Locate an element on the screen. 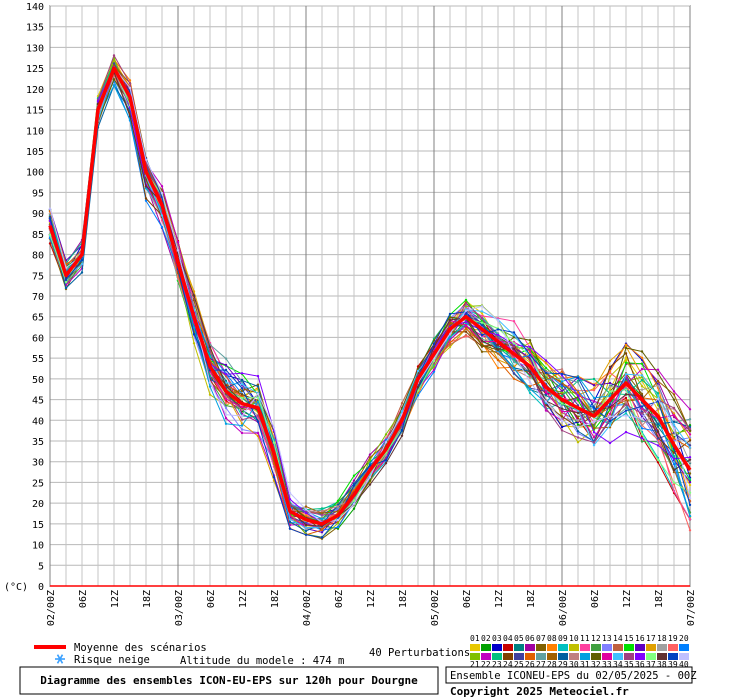 The height and width of the screenshot is (700, 740). y-tick-label: 5 is located at coordinates (41, 566).